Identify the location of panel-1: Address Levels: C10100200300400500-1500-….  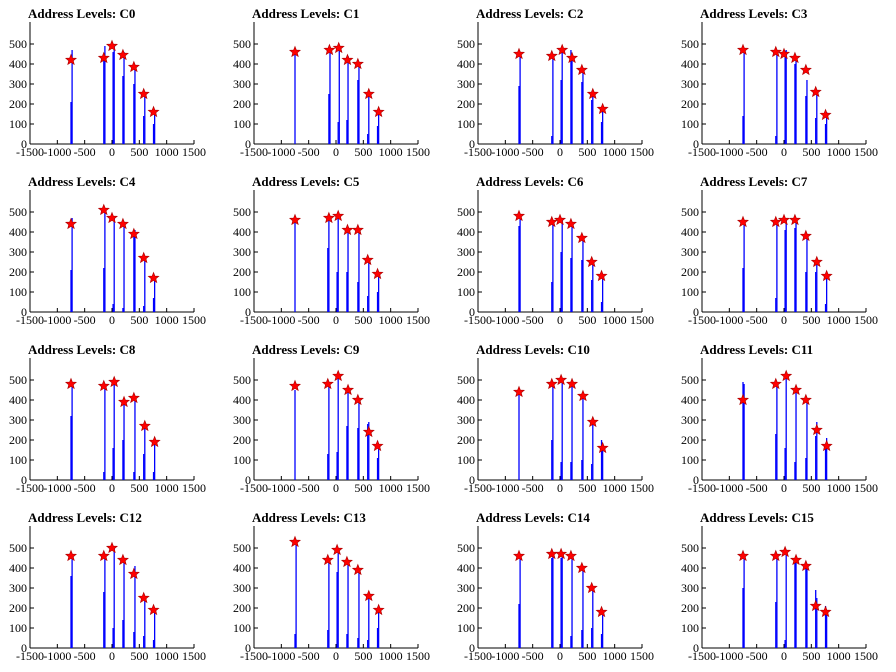
(331, 82).